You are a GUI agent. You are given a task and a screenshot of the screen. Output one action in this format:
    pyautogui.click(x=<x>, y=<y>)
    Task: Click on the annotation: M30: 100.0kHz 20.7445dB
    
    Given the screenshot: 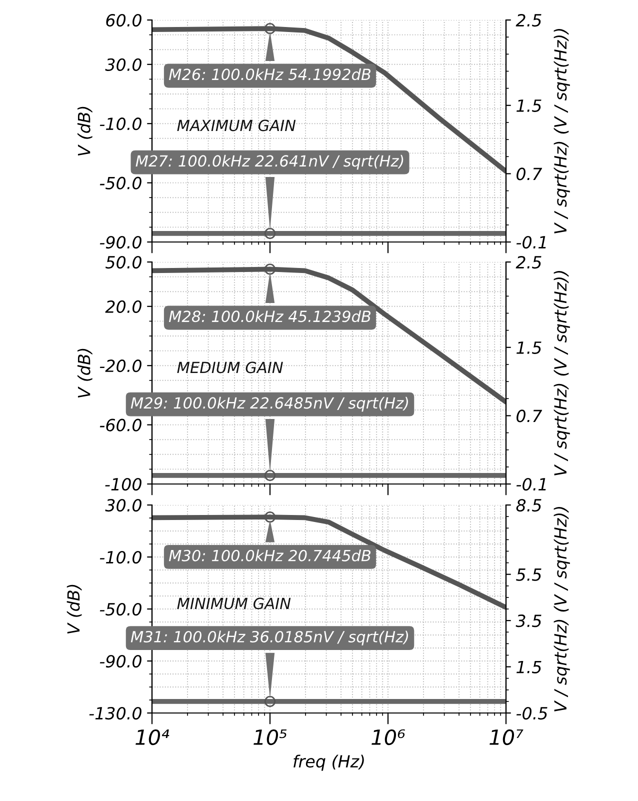 What is the action you would take?
    pyautogui.click(x=269, y=556)
    